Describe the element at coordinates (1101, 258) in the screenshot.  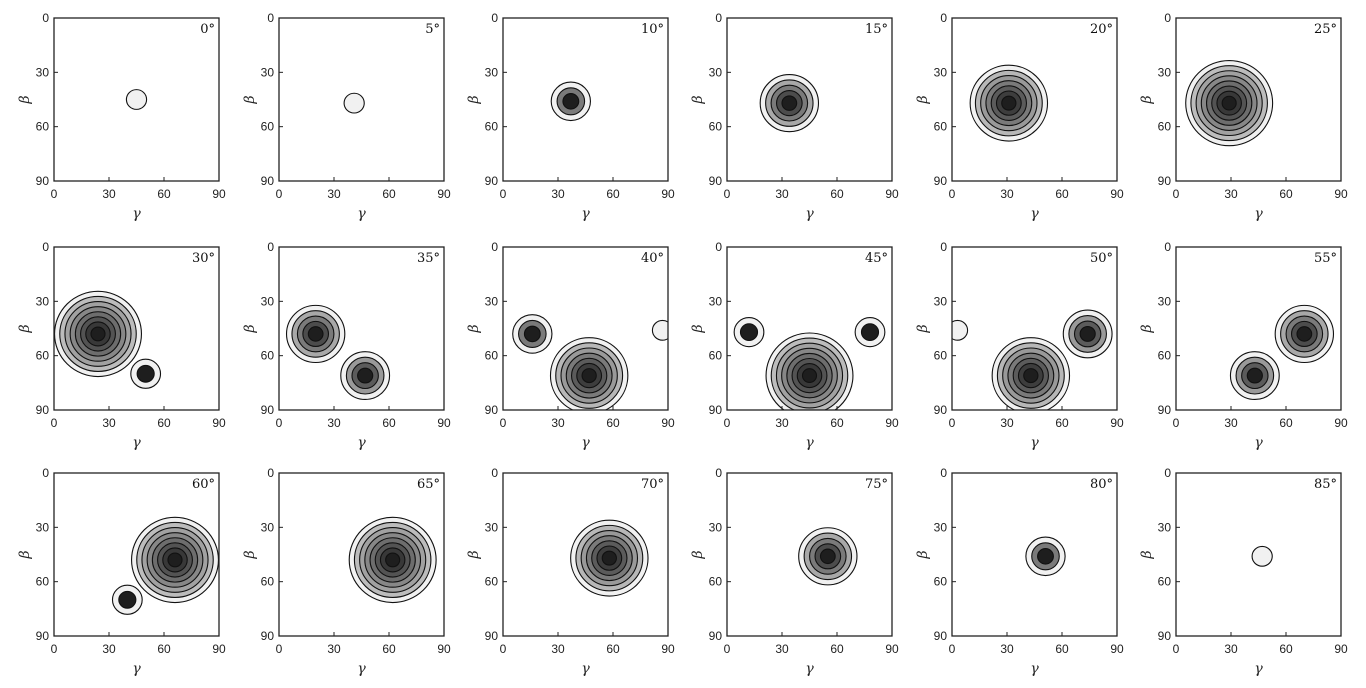
I see `panel-angle-label: 50°` at that location.